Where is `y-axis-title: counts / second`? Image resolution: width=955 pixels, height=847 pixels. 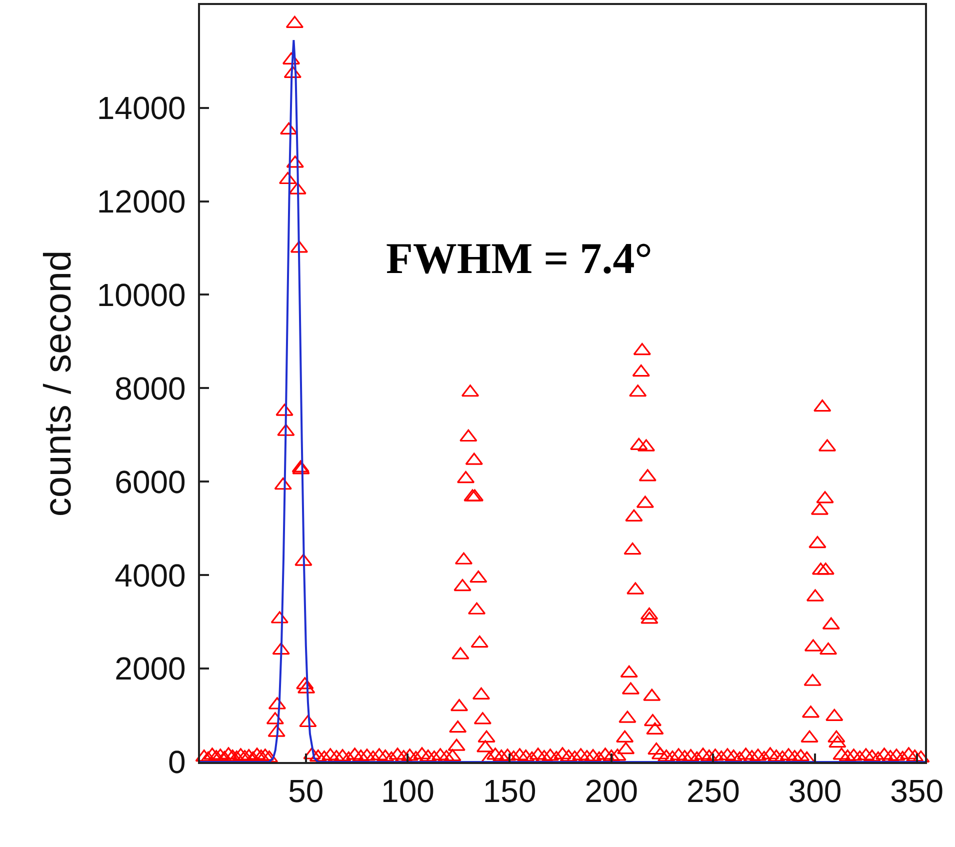 y-axis-title: counts / second is located at coordinates (59, 383).